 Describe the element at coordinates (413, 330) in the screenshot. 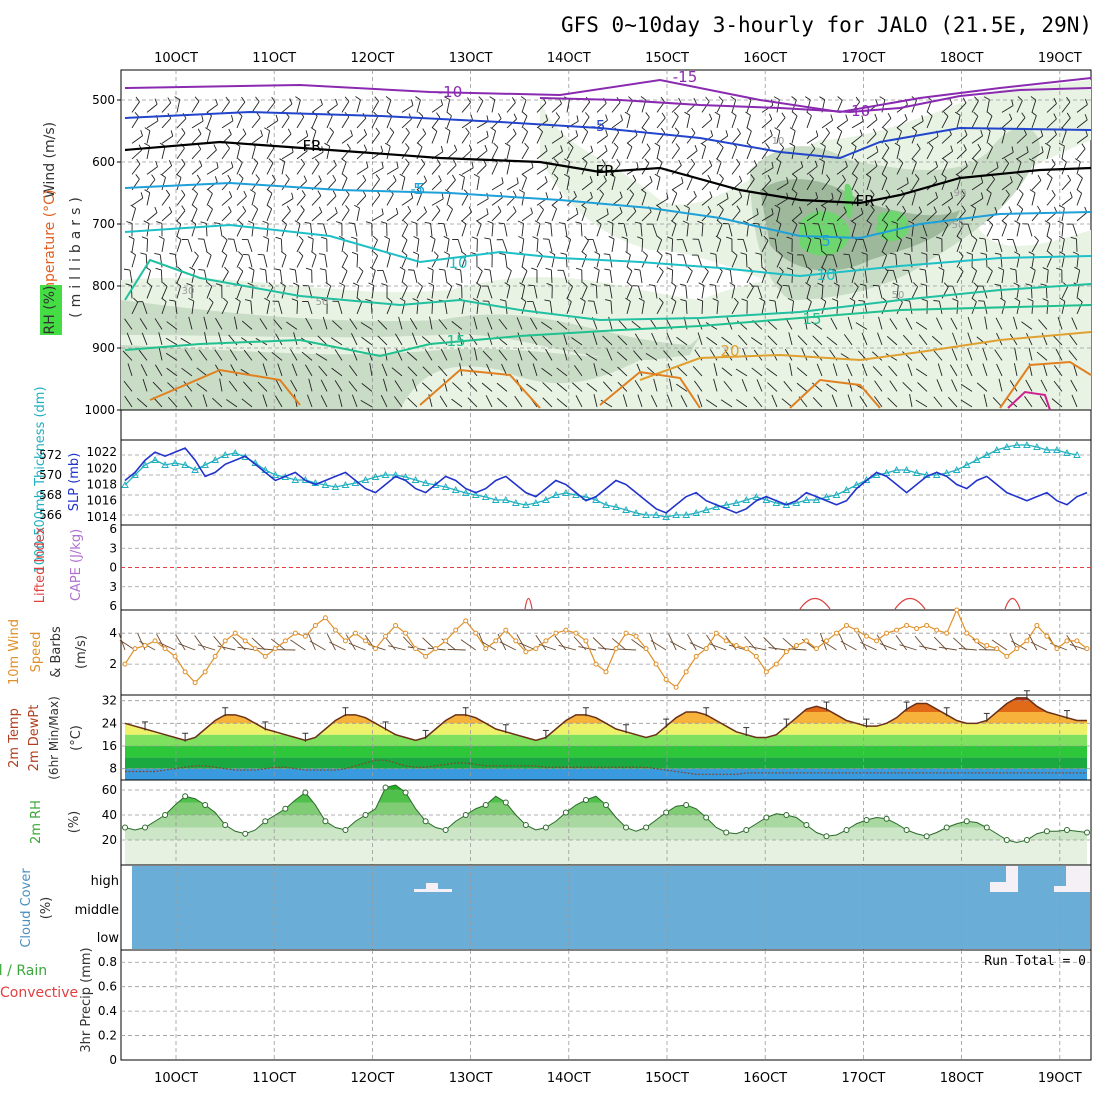

I see `rh-region-mid` at that location.